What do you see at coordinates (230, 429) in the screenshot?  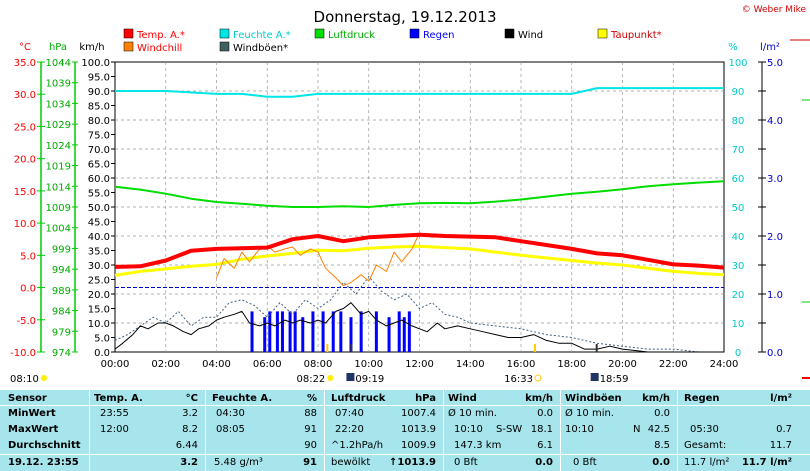 I see `hum-max-time: 08:05` at bounding box center [230, 429].